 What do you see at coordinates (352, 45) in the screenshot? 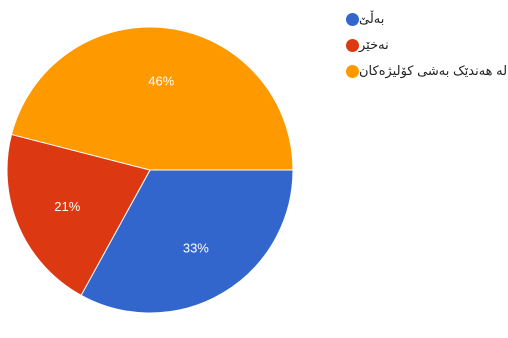
I see `legend-swatch-no` at bounding box center [352, 45].